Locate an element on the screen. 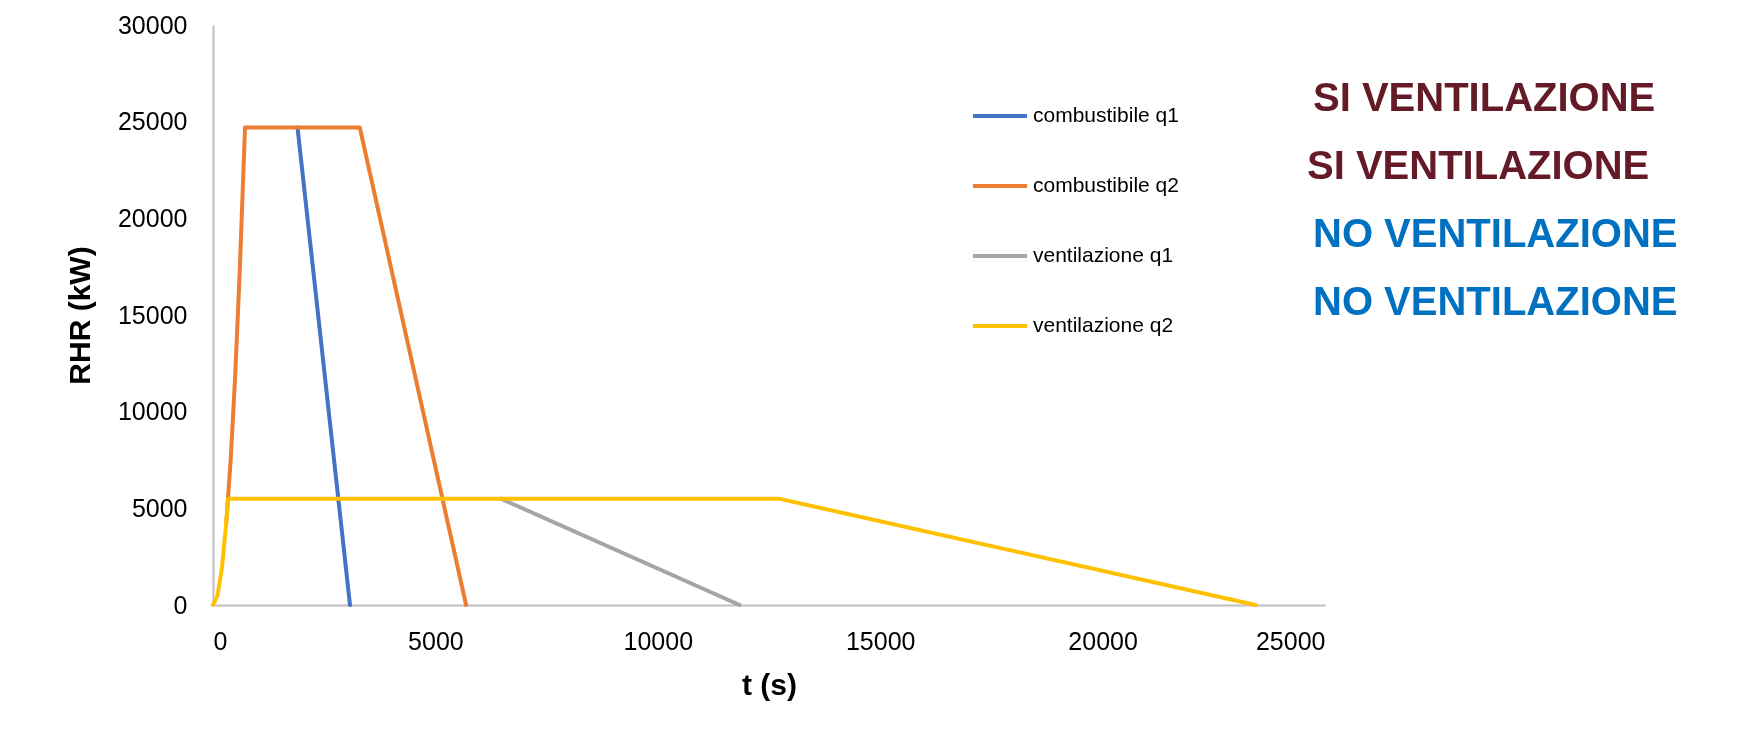  y-tick-label: 15000 is located at coordinates (152, 314).